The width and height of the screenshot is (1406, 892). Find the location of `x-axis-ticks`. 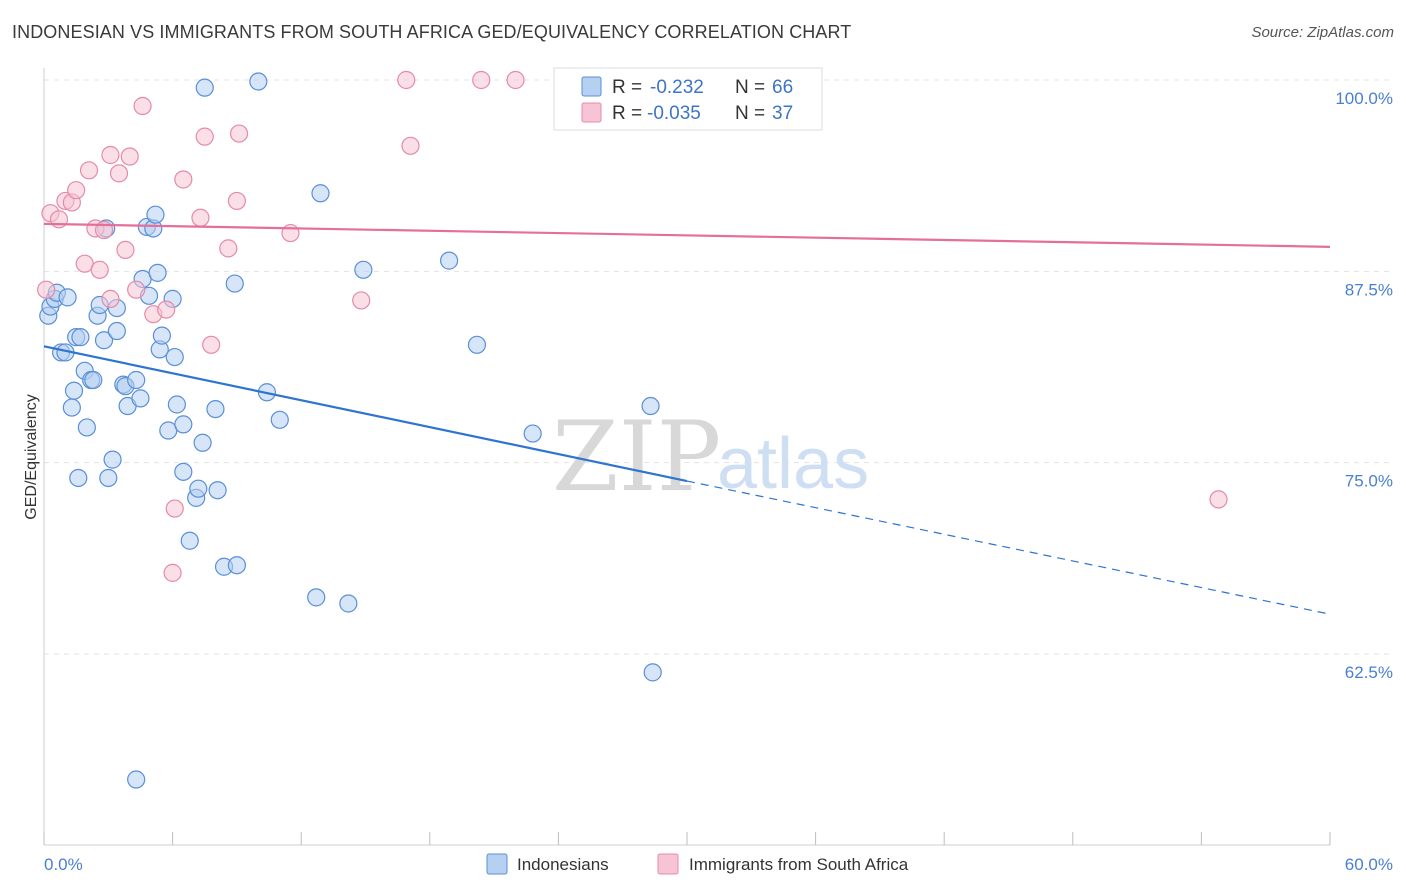

x-axis-ticks is located at coordinates (687, 838).